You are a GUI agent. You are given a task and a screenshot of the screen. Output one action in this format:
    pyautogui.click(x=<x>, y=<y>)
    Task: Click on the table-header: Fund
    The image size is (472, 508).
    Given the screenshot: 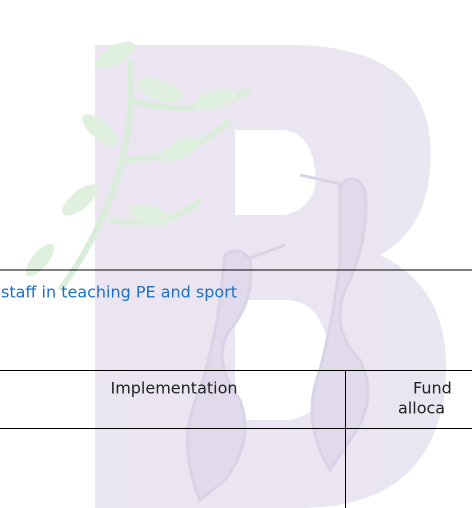 What is the action you would take?
    pyautogui.click(x=432, y=388)
    